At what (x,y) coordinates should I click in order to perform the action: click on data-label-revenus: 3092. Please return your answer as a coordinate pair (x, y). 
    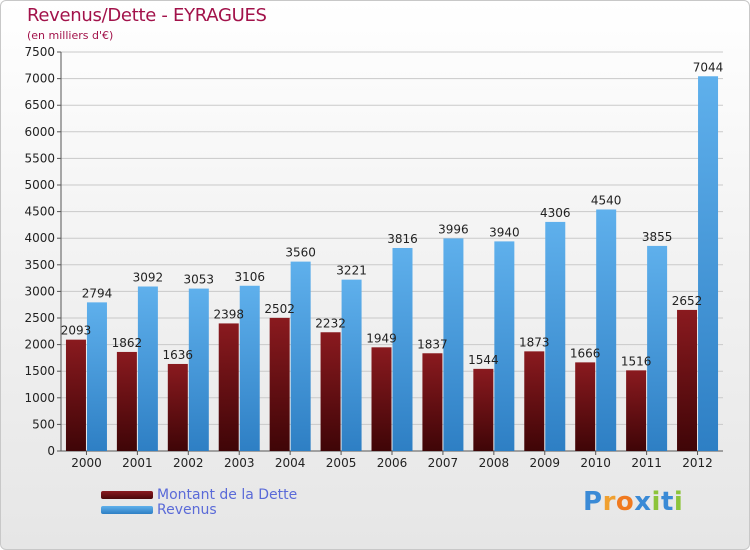
    Looking at the image, I should click on (148, 278).